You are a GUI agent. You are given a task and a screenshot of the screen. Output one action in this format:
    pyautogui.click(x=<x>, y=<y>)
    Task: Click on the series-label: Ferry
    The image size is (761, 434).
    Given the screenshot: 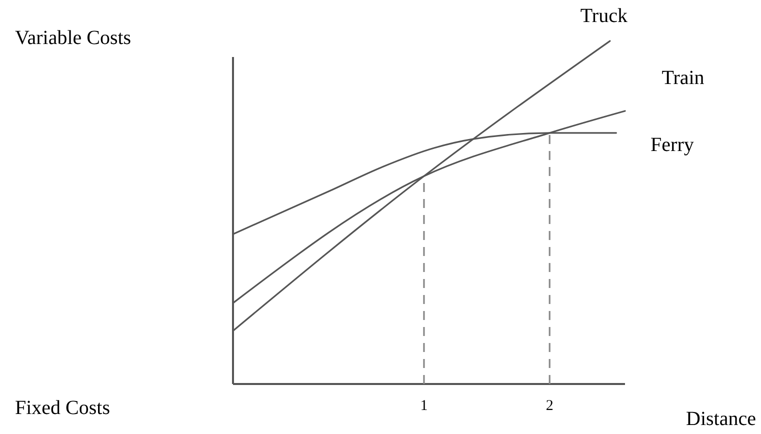 What is the action you would take?
    pyautogui.click(x=672, y=145)
    